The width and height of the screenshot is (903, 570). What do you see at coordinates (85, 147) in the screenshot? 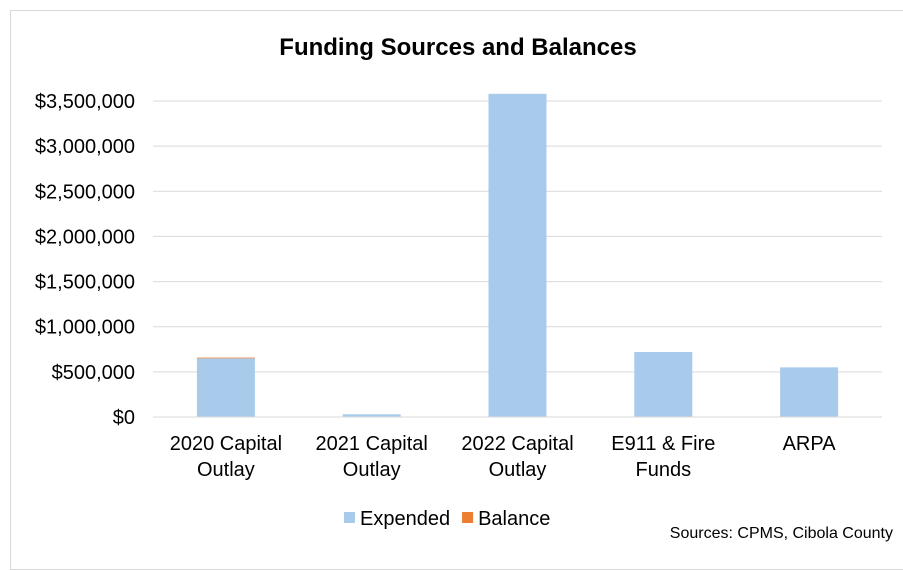
I see `y-tick-label: $3,000,000` at bounding box center [85, 147].